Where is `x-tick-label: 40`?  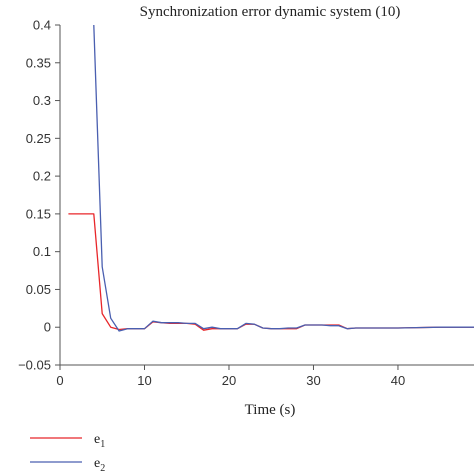
x-tick-label: 40 is located at coordinates (398, 380).